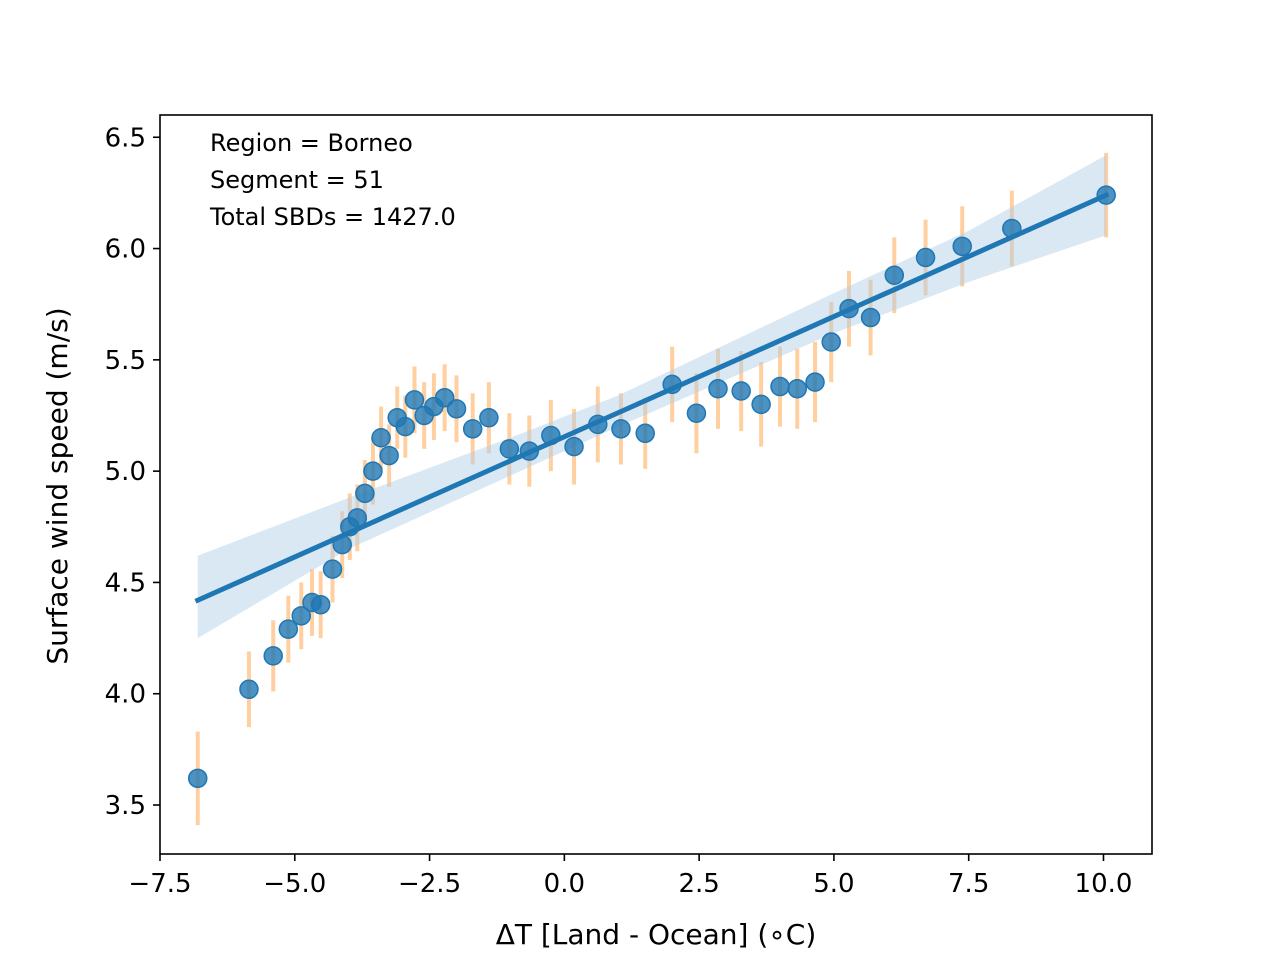  Describe the element at coordinates (125, 695) in the screenshot. I see `y-tick-label: 4.0` at that location.